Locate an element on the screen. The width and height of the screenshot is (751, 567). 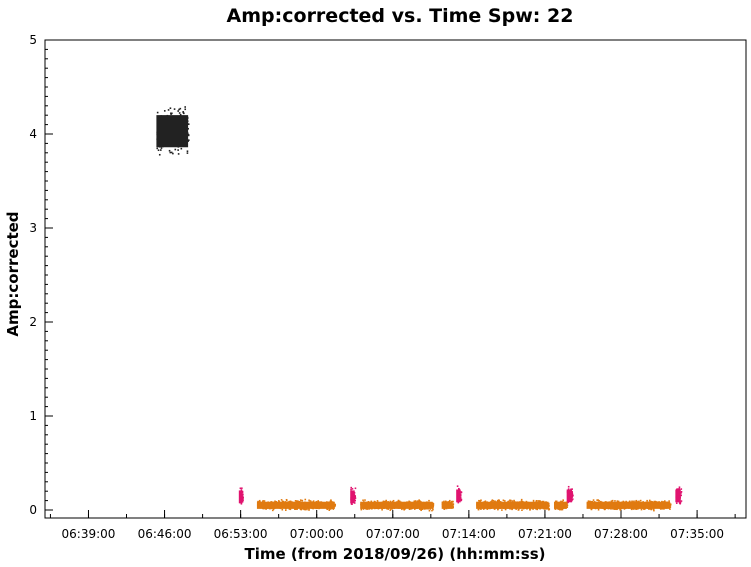
y-tick-label-2: 2 is located at coordinates (33, 322).